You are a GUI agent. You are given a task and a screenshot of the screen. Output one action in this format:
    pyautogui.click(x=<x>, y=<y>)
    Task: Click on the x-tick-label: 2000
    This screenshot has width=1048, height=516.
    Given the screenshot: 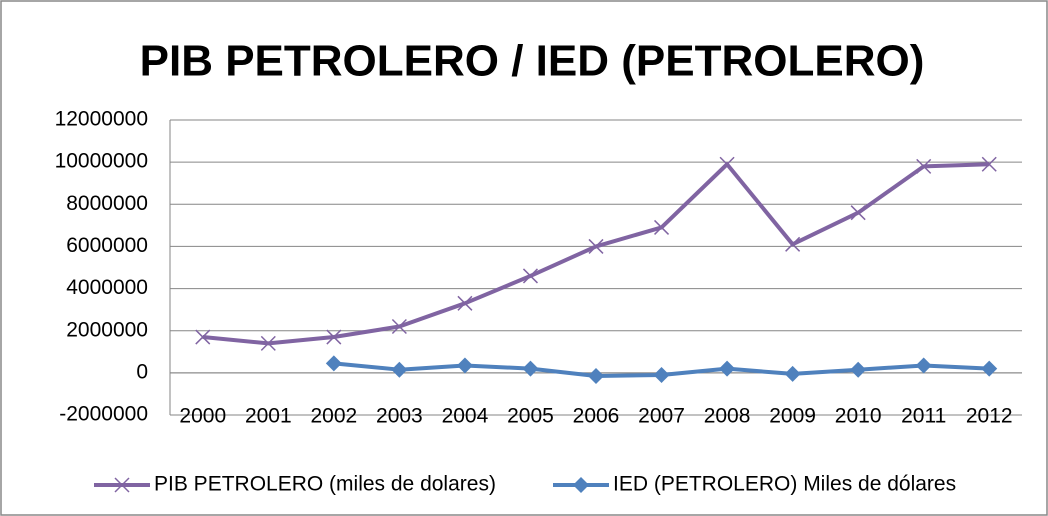 What is the action you would take?
    pyautogui.click(x=202, y=416)
    